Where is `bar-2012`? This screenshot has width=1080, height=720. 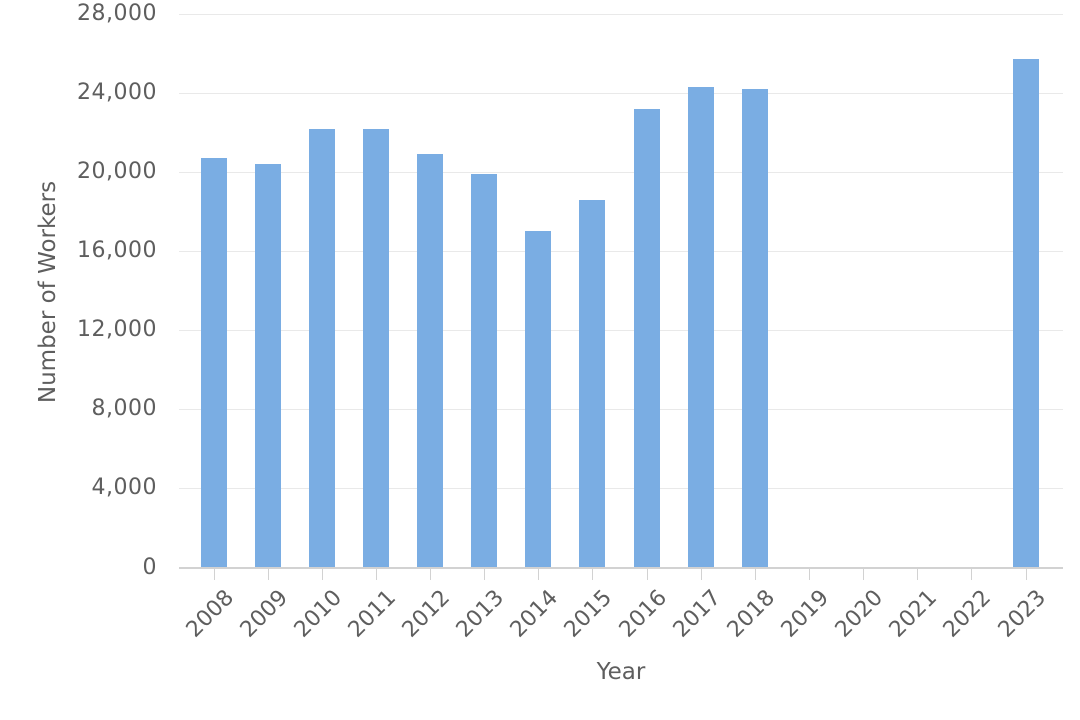
bar-2012 is located at coordinates (430, 361).